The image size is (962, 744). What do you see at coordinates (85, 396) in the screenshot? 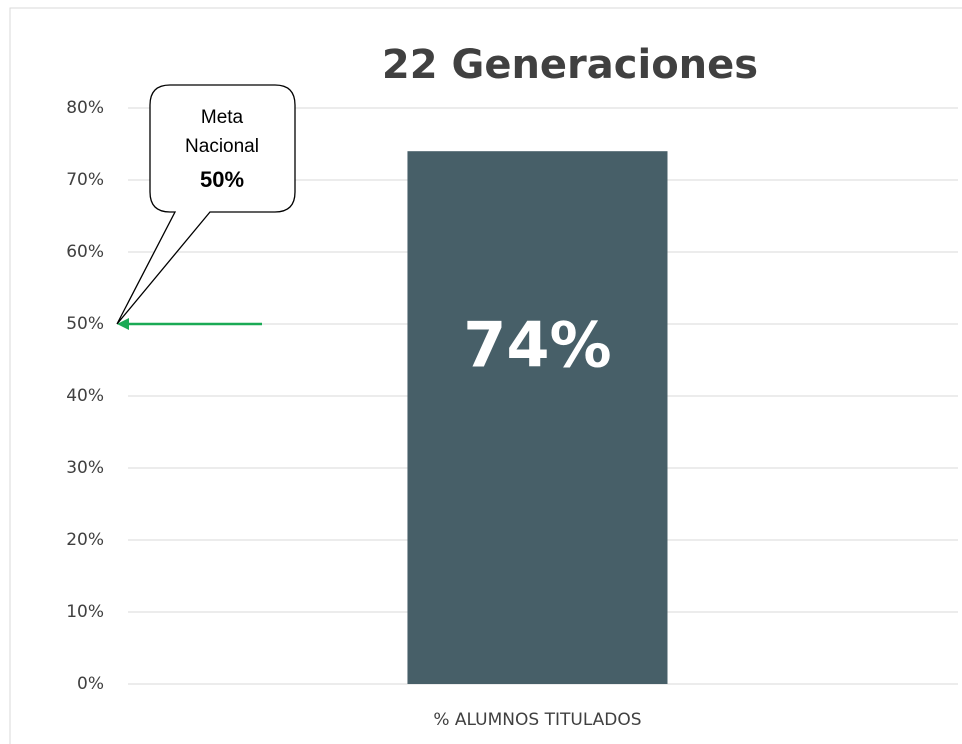
I see `y-tick-label: 40%` at bounding box center [85, 396].